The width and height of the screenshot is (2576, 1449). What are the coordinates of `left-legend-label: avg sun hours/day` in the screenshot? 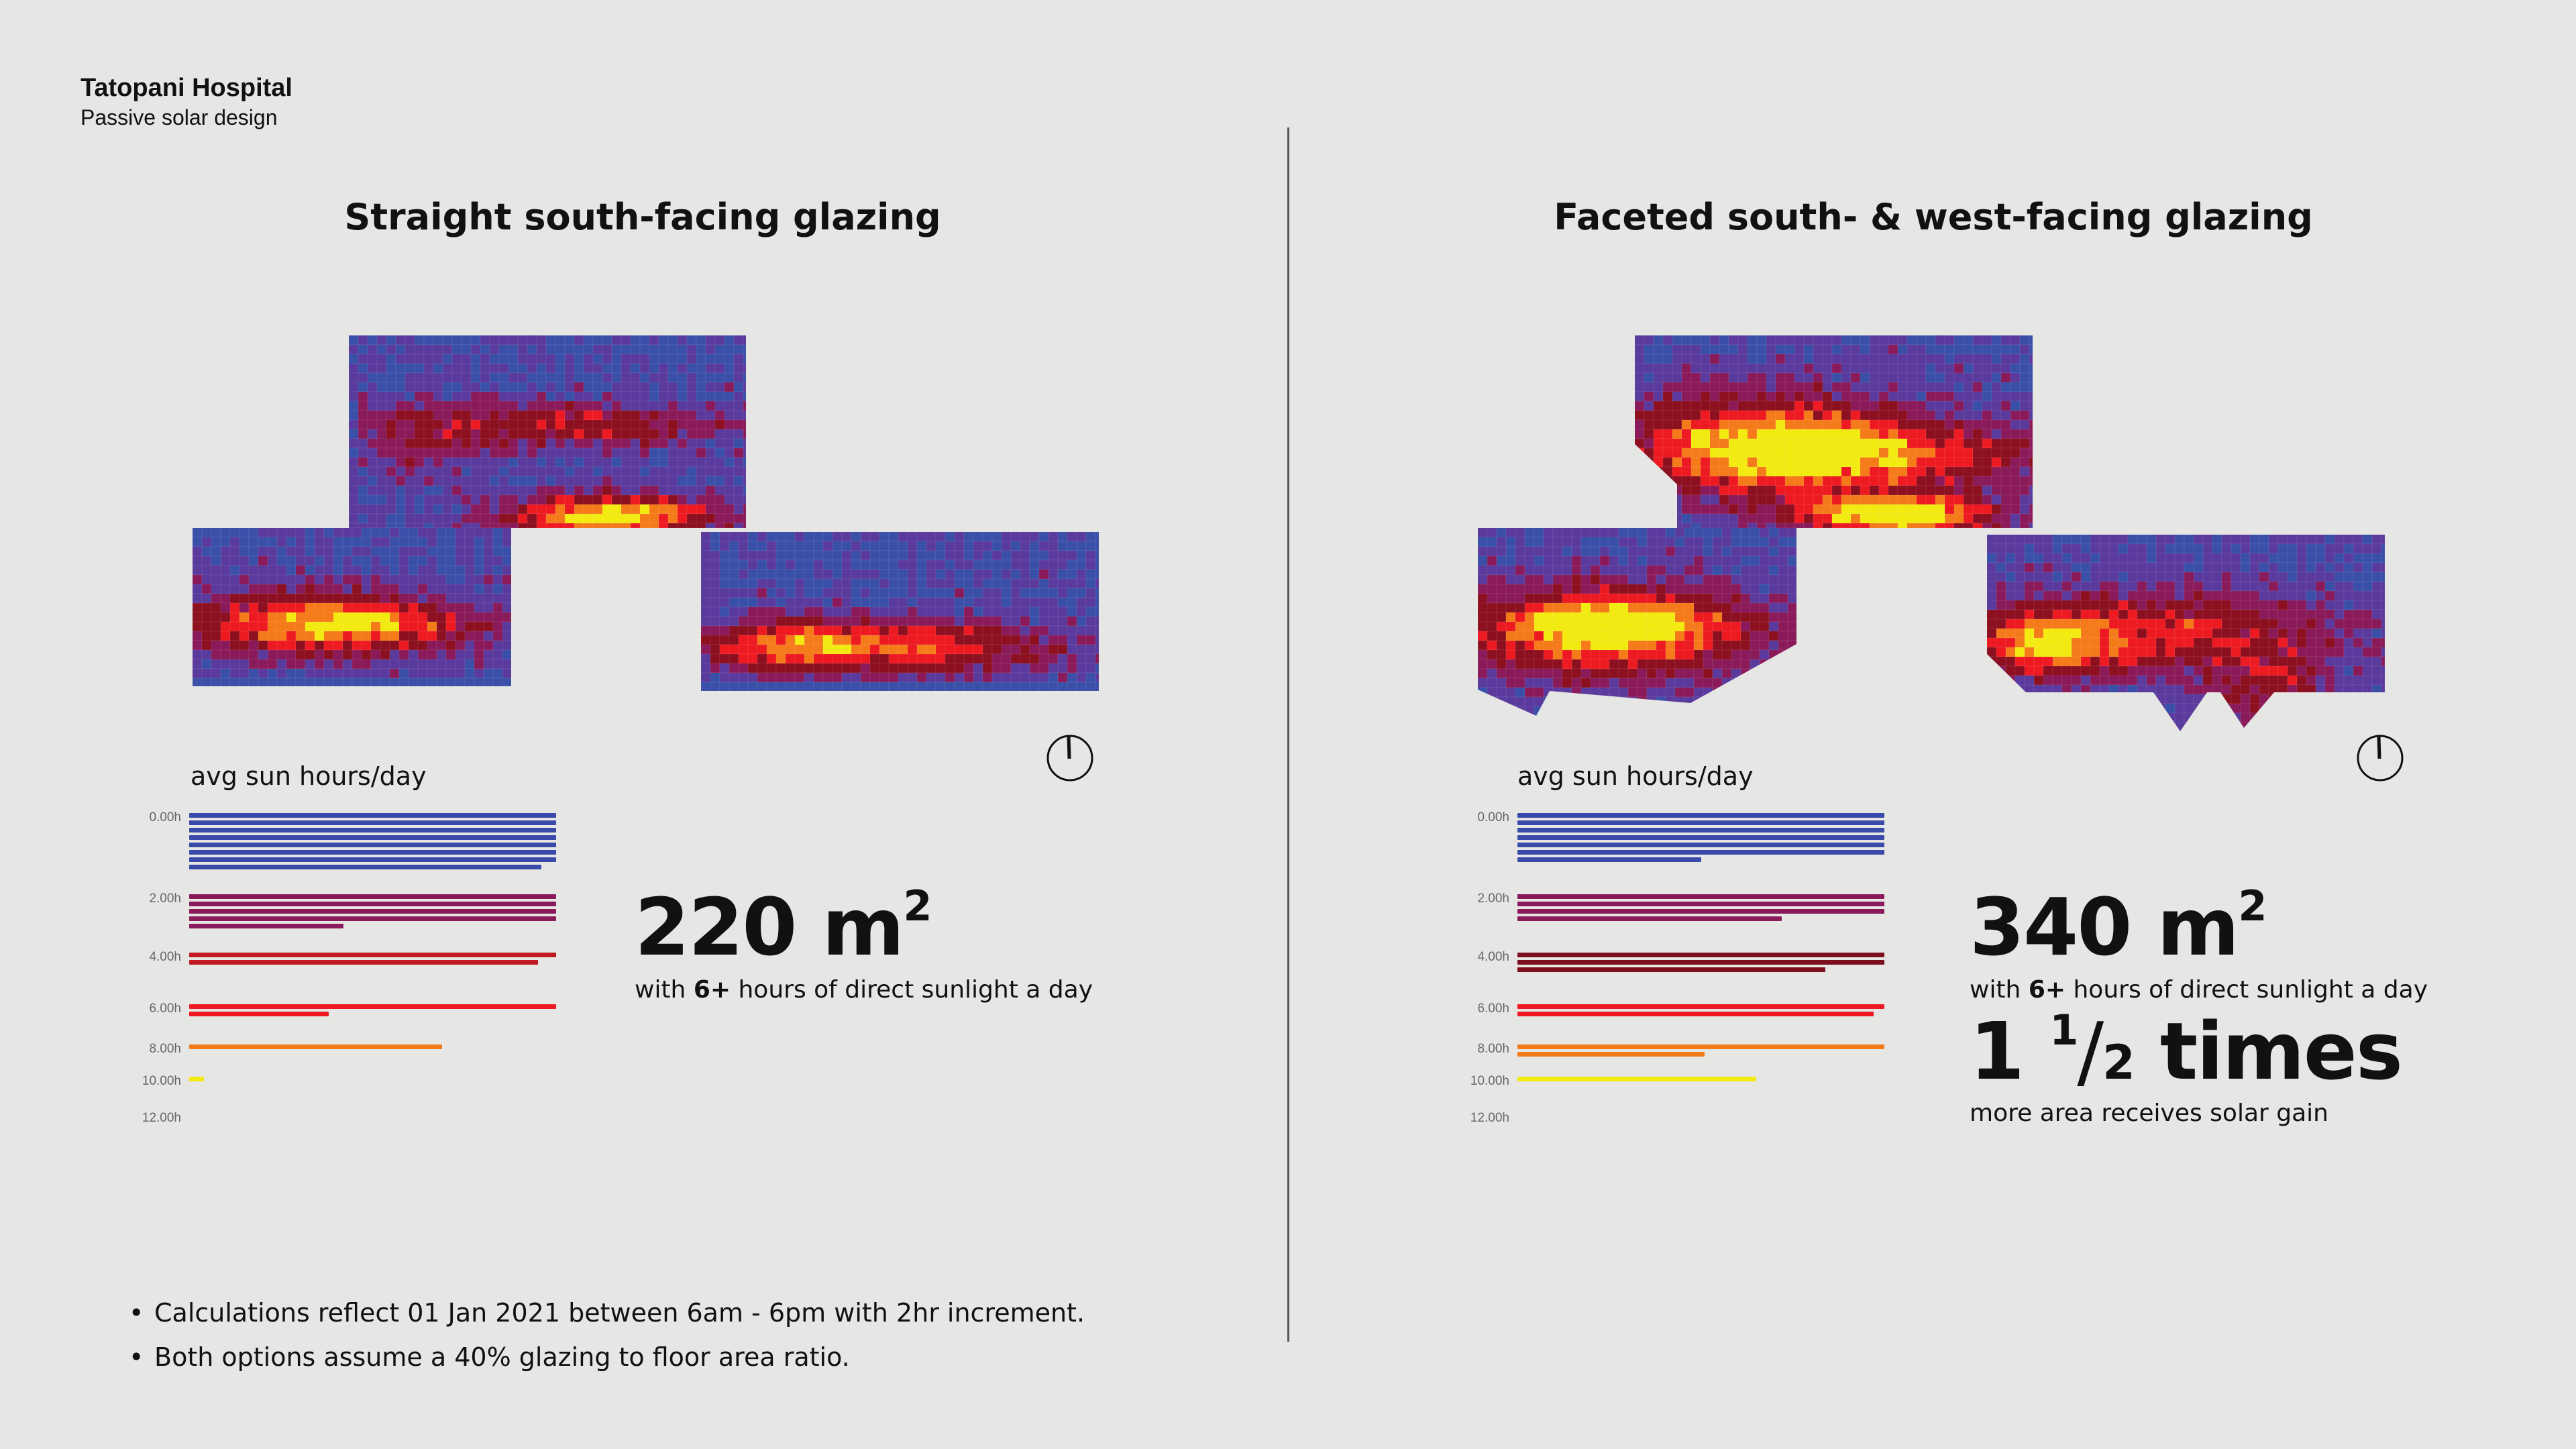 It's located at (309, 776).